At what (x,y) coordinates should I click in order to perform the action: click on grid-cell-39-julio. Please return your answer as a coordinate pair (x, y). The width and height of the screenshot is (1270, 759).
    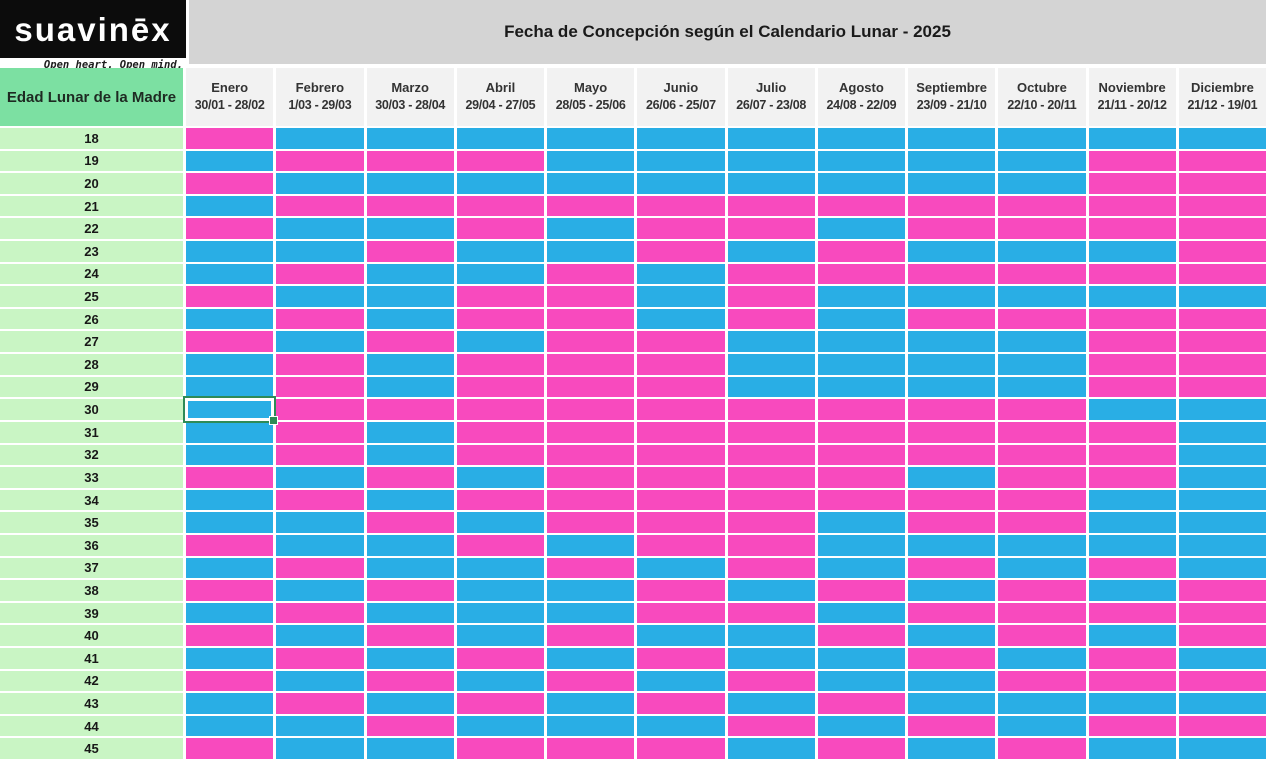
    Looking at the image, I should click on (771, 613).